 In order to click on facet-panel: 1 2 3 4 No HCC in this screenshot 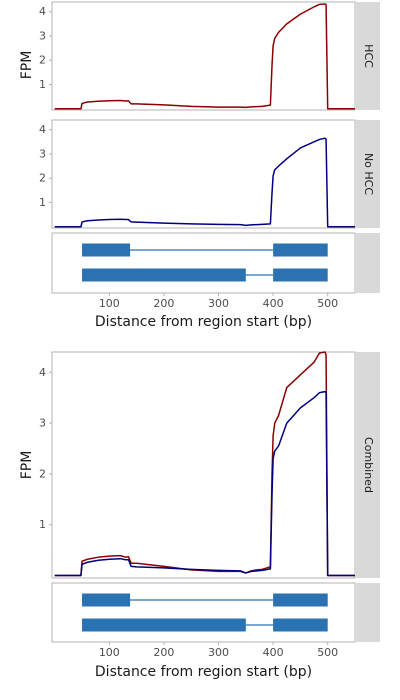, I will do `click(209, 174)`.